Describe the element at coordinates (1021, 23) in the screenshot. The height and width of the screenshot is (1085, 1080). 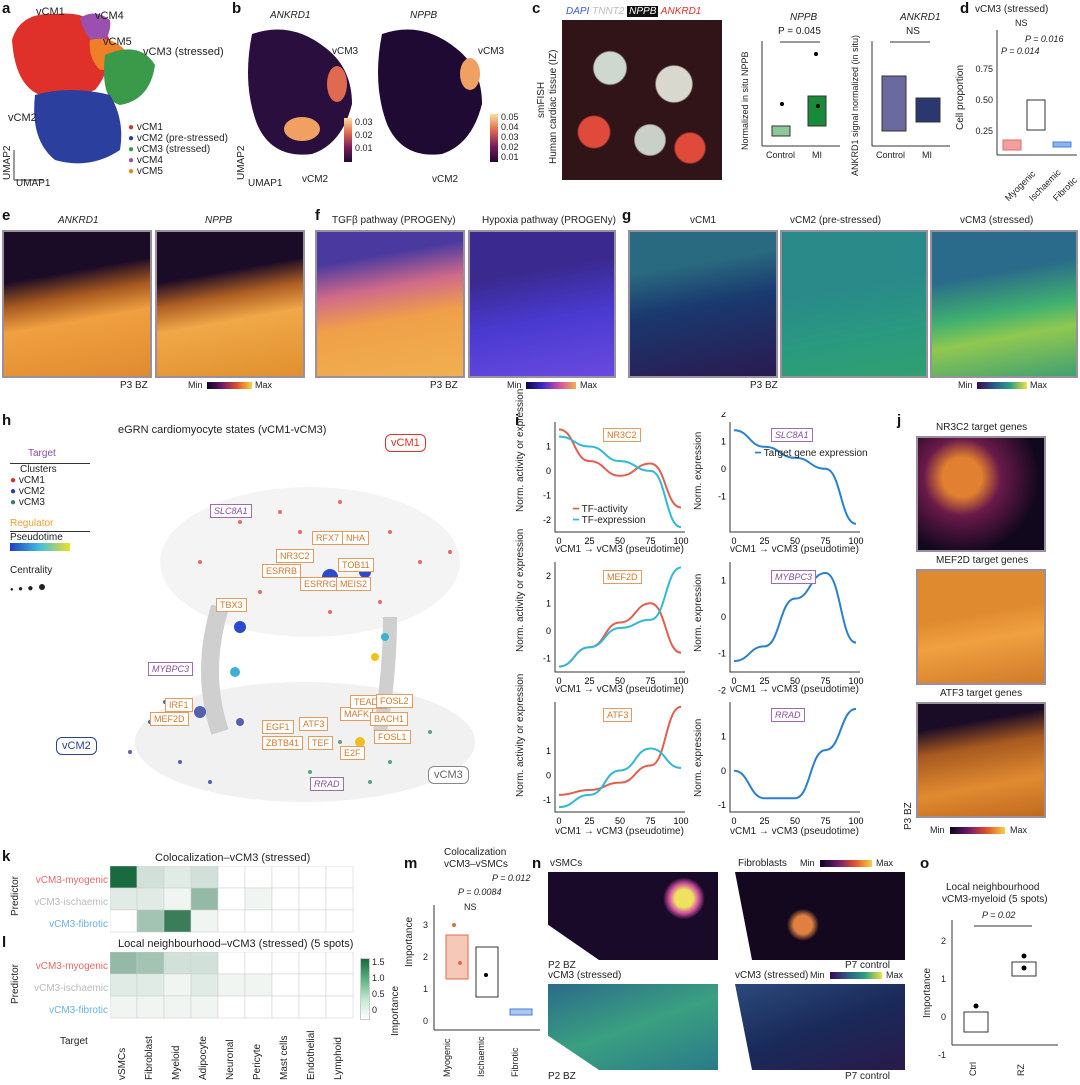
I see `d-p1: NS` at that location.